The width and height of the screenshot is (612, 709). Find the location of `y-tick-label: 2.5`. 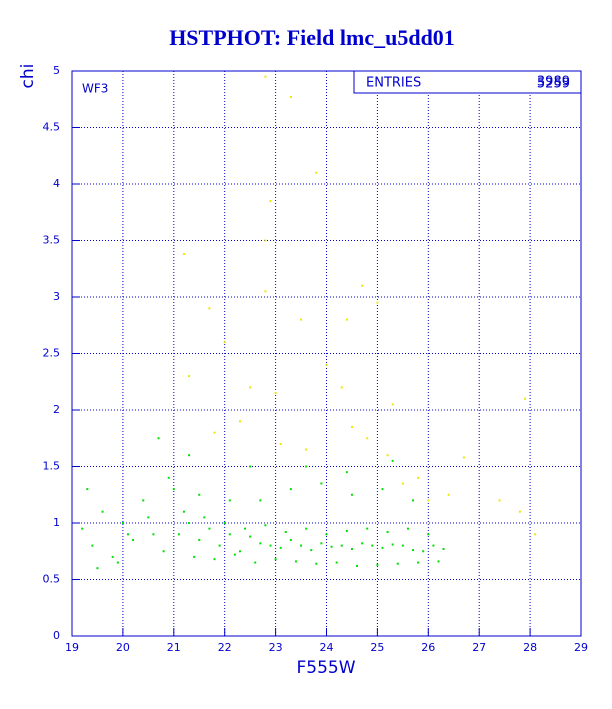

y-tick-label: 2.5 is located at coordinates (52, 353).